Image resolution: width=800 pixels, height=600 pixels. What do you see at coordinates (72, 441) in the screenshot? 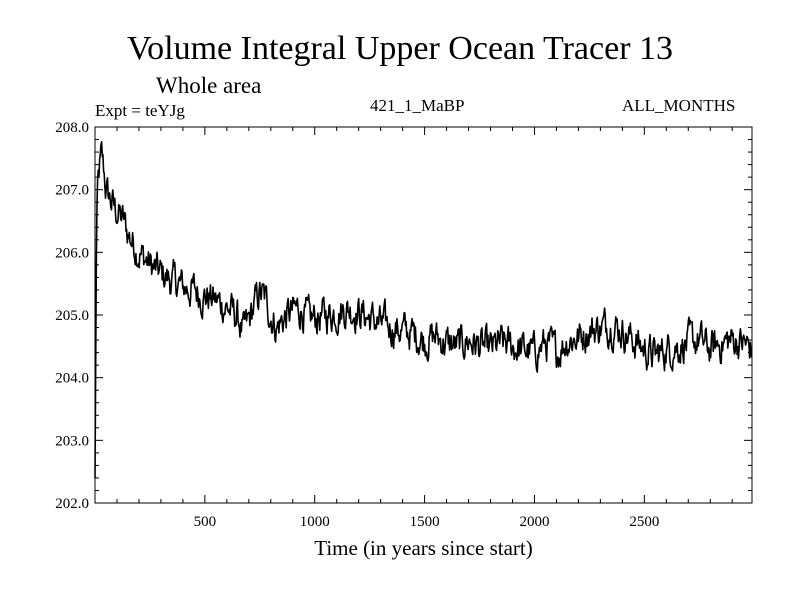
I see `y-tick-label: 203.0` at bounding box center [72, 441].